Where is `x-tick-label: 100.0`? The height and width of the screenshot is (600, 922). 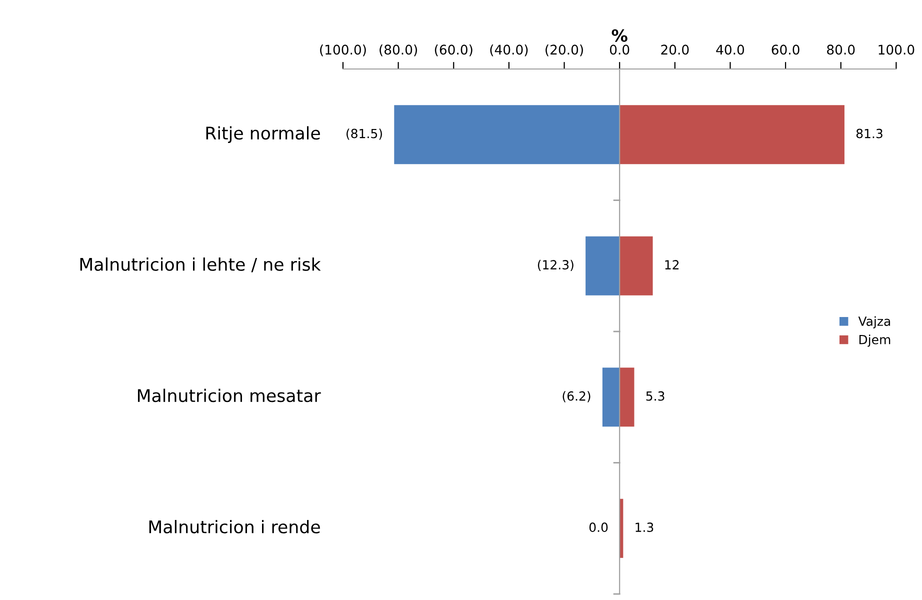
x-tick-label: 100.0 is located at coordinates (896, 49).